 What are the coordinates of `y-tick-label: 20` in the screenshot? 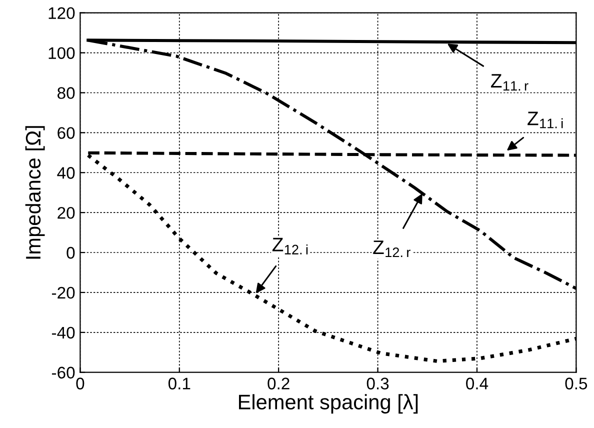 It's located at (66, 212).